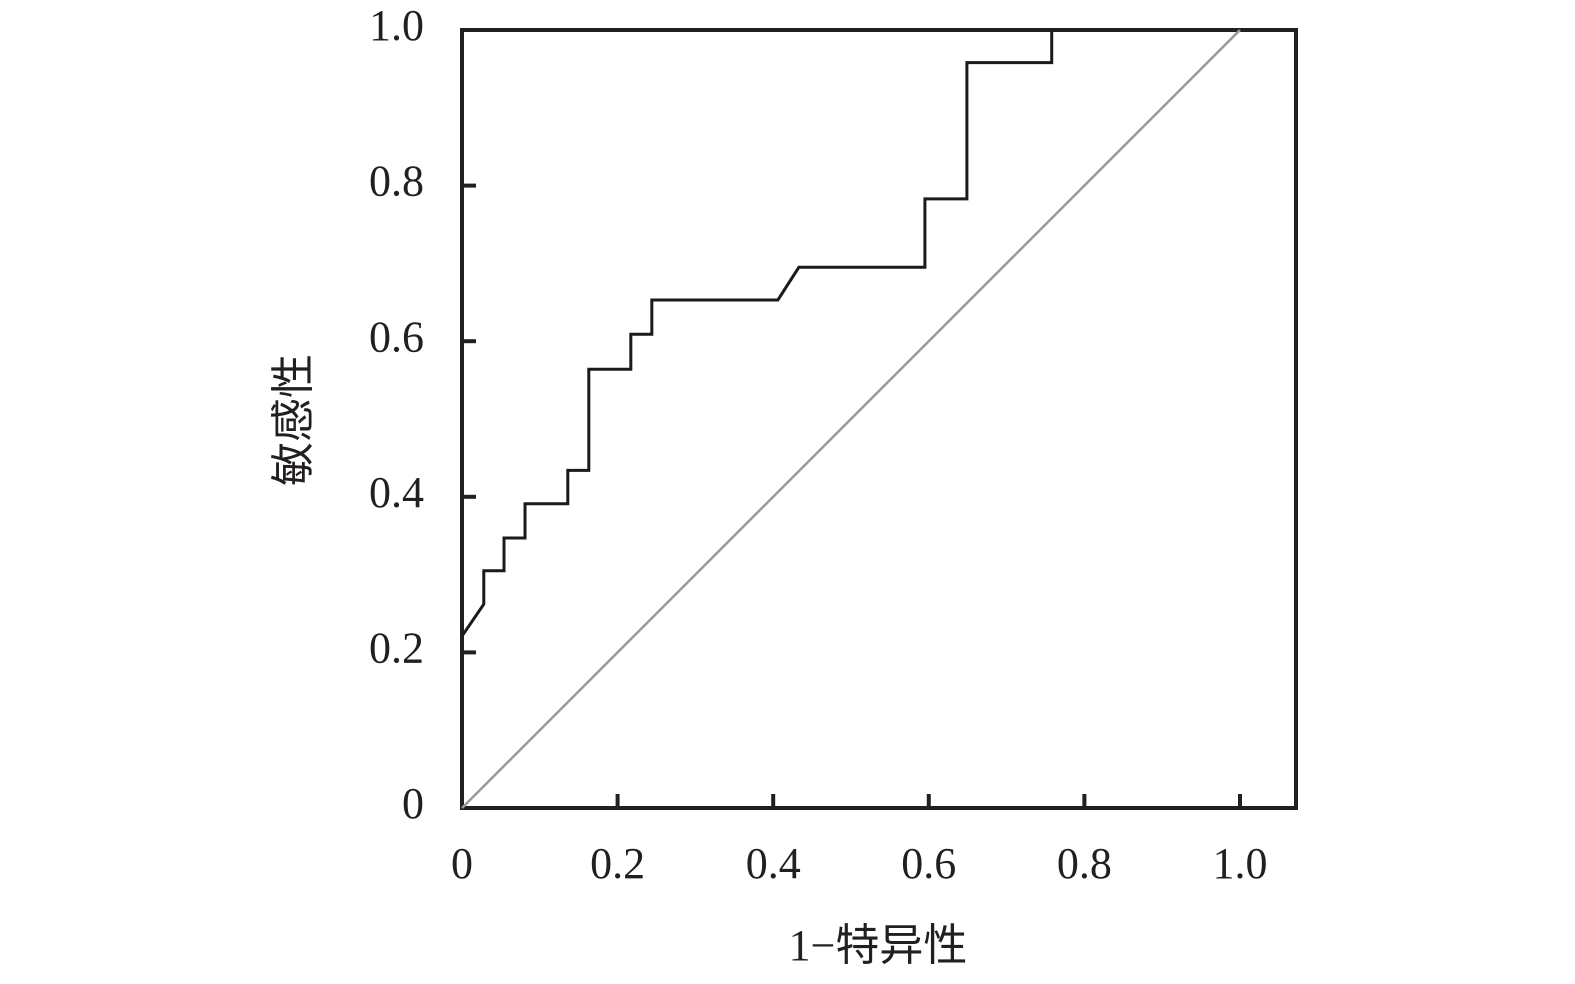  What do you see at coordinates (396, 336) in the screenshot?
I see `y-tick-label: 0.6` at bounding box center [396, 336].